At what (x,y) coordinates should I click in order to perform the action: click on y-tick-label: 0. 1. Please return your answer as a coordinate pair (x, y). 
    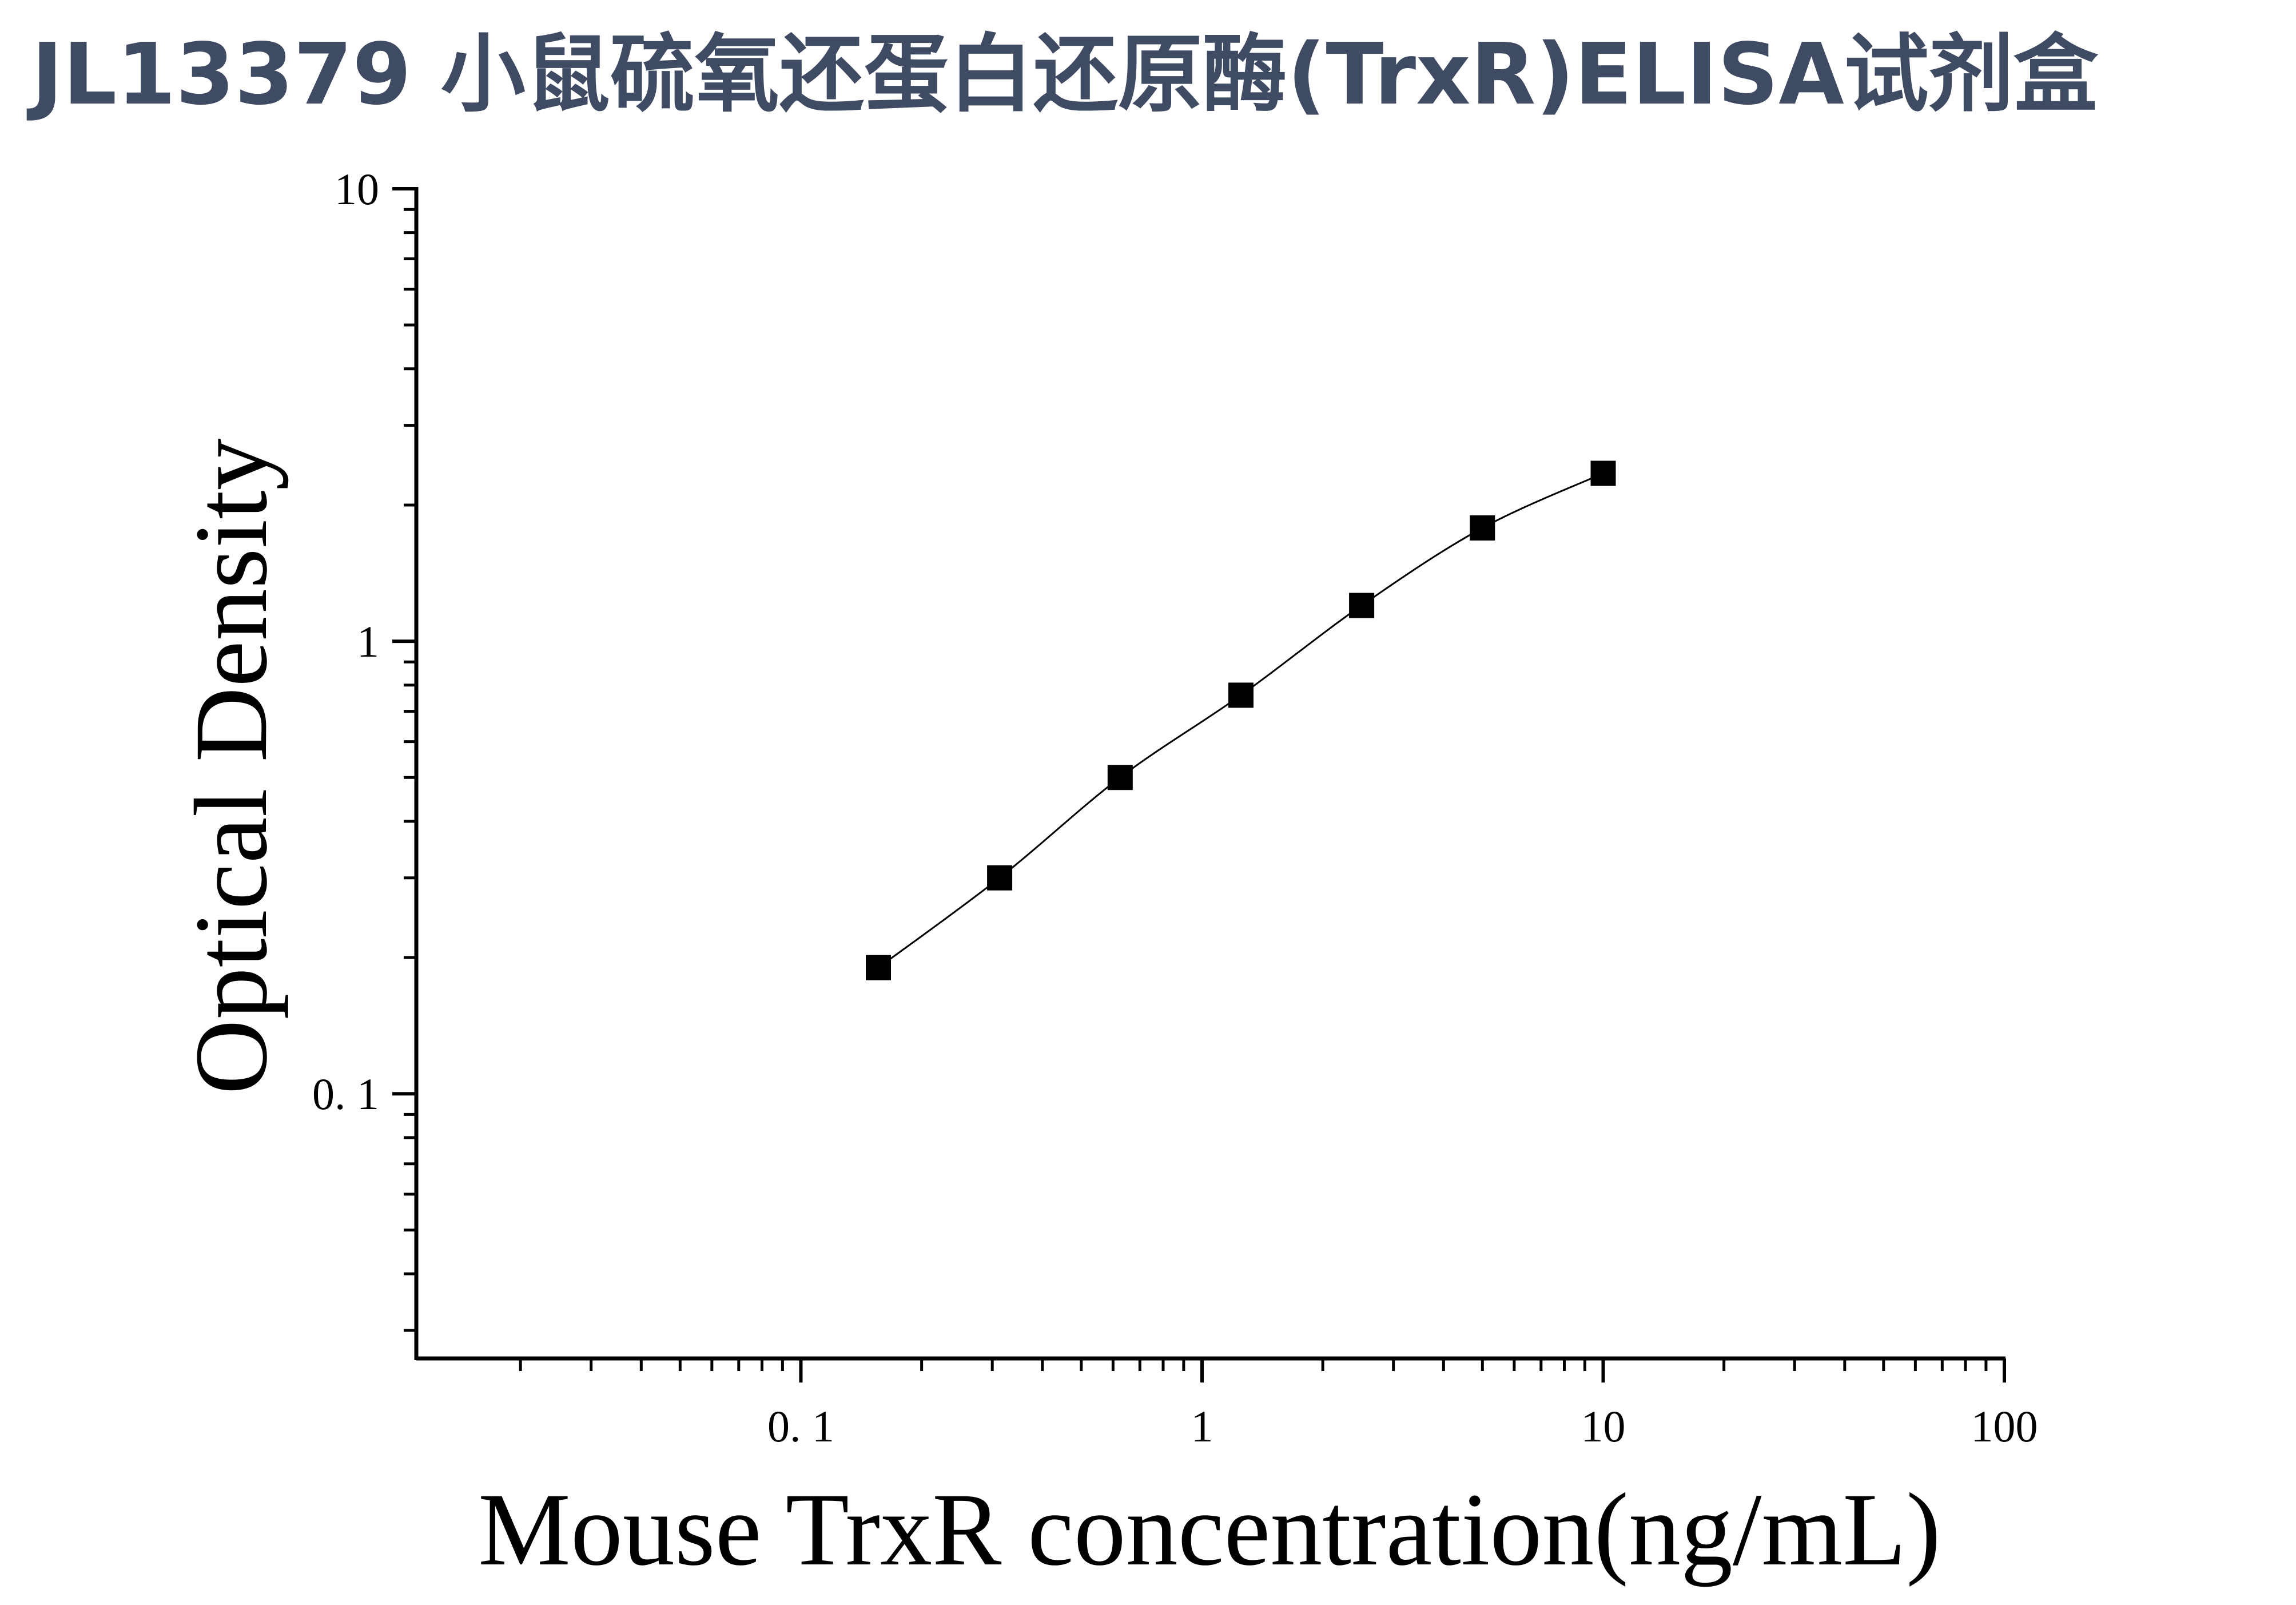
    Looking at the image, I should click on (345, 1094).